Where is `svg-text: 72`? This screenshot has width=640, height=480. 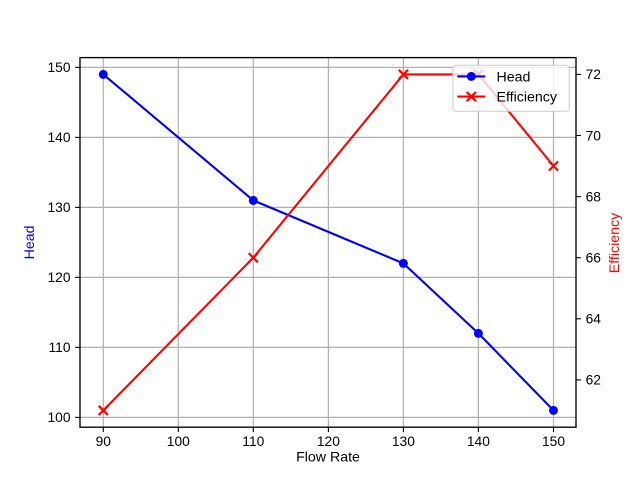 svg-text: 72 is located at coordinates (593, 74).